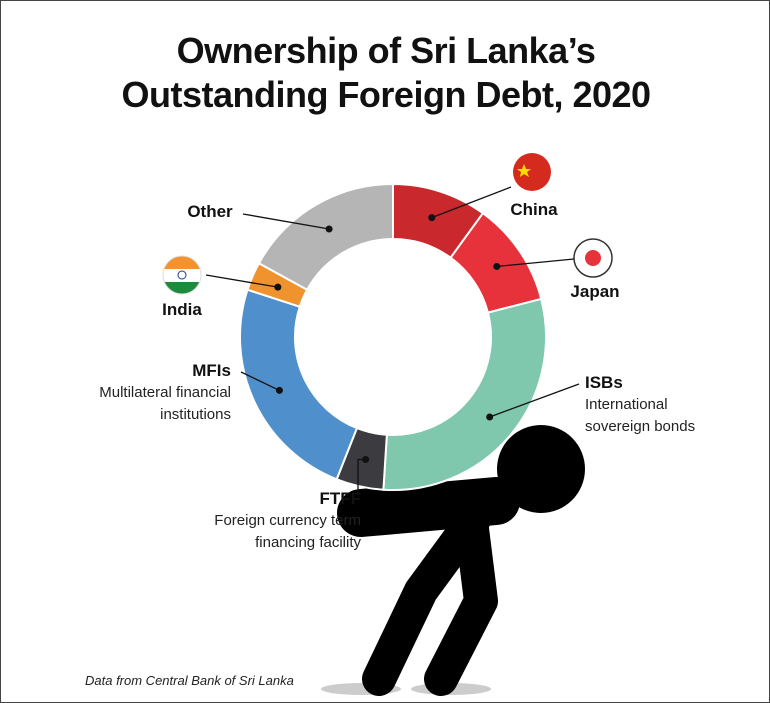 The width and height of the screenshot is (770, 703). I want to click on category-name: Japan, so click(595, 291).